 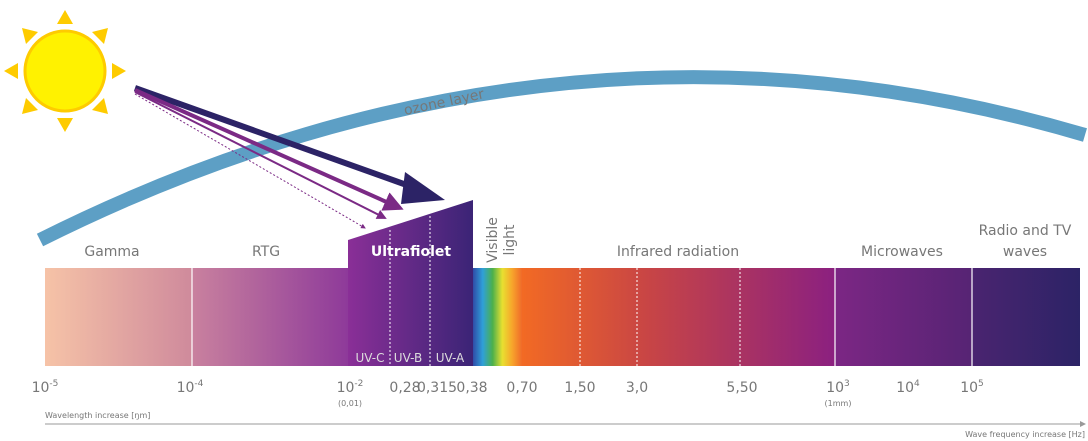 I want to click on tick-text: 0,315, so click(x=437, y=388).